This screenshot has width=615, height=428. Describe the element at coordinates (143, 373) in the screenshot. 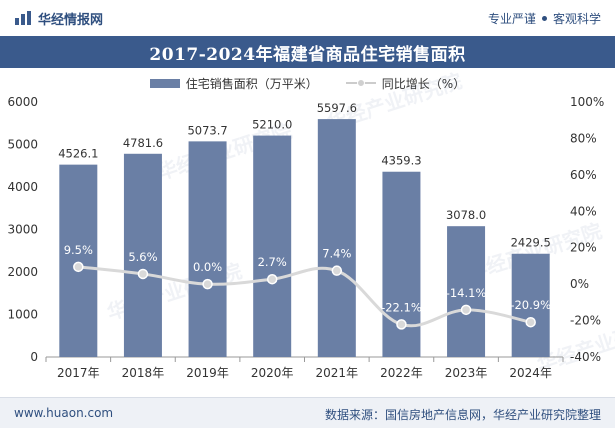

I see `x-tick-label: 2018年` at that location.